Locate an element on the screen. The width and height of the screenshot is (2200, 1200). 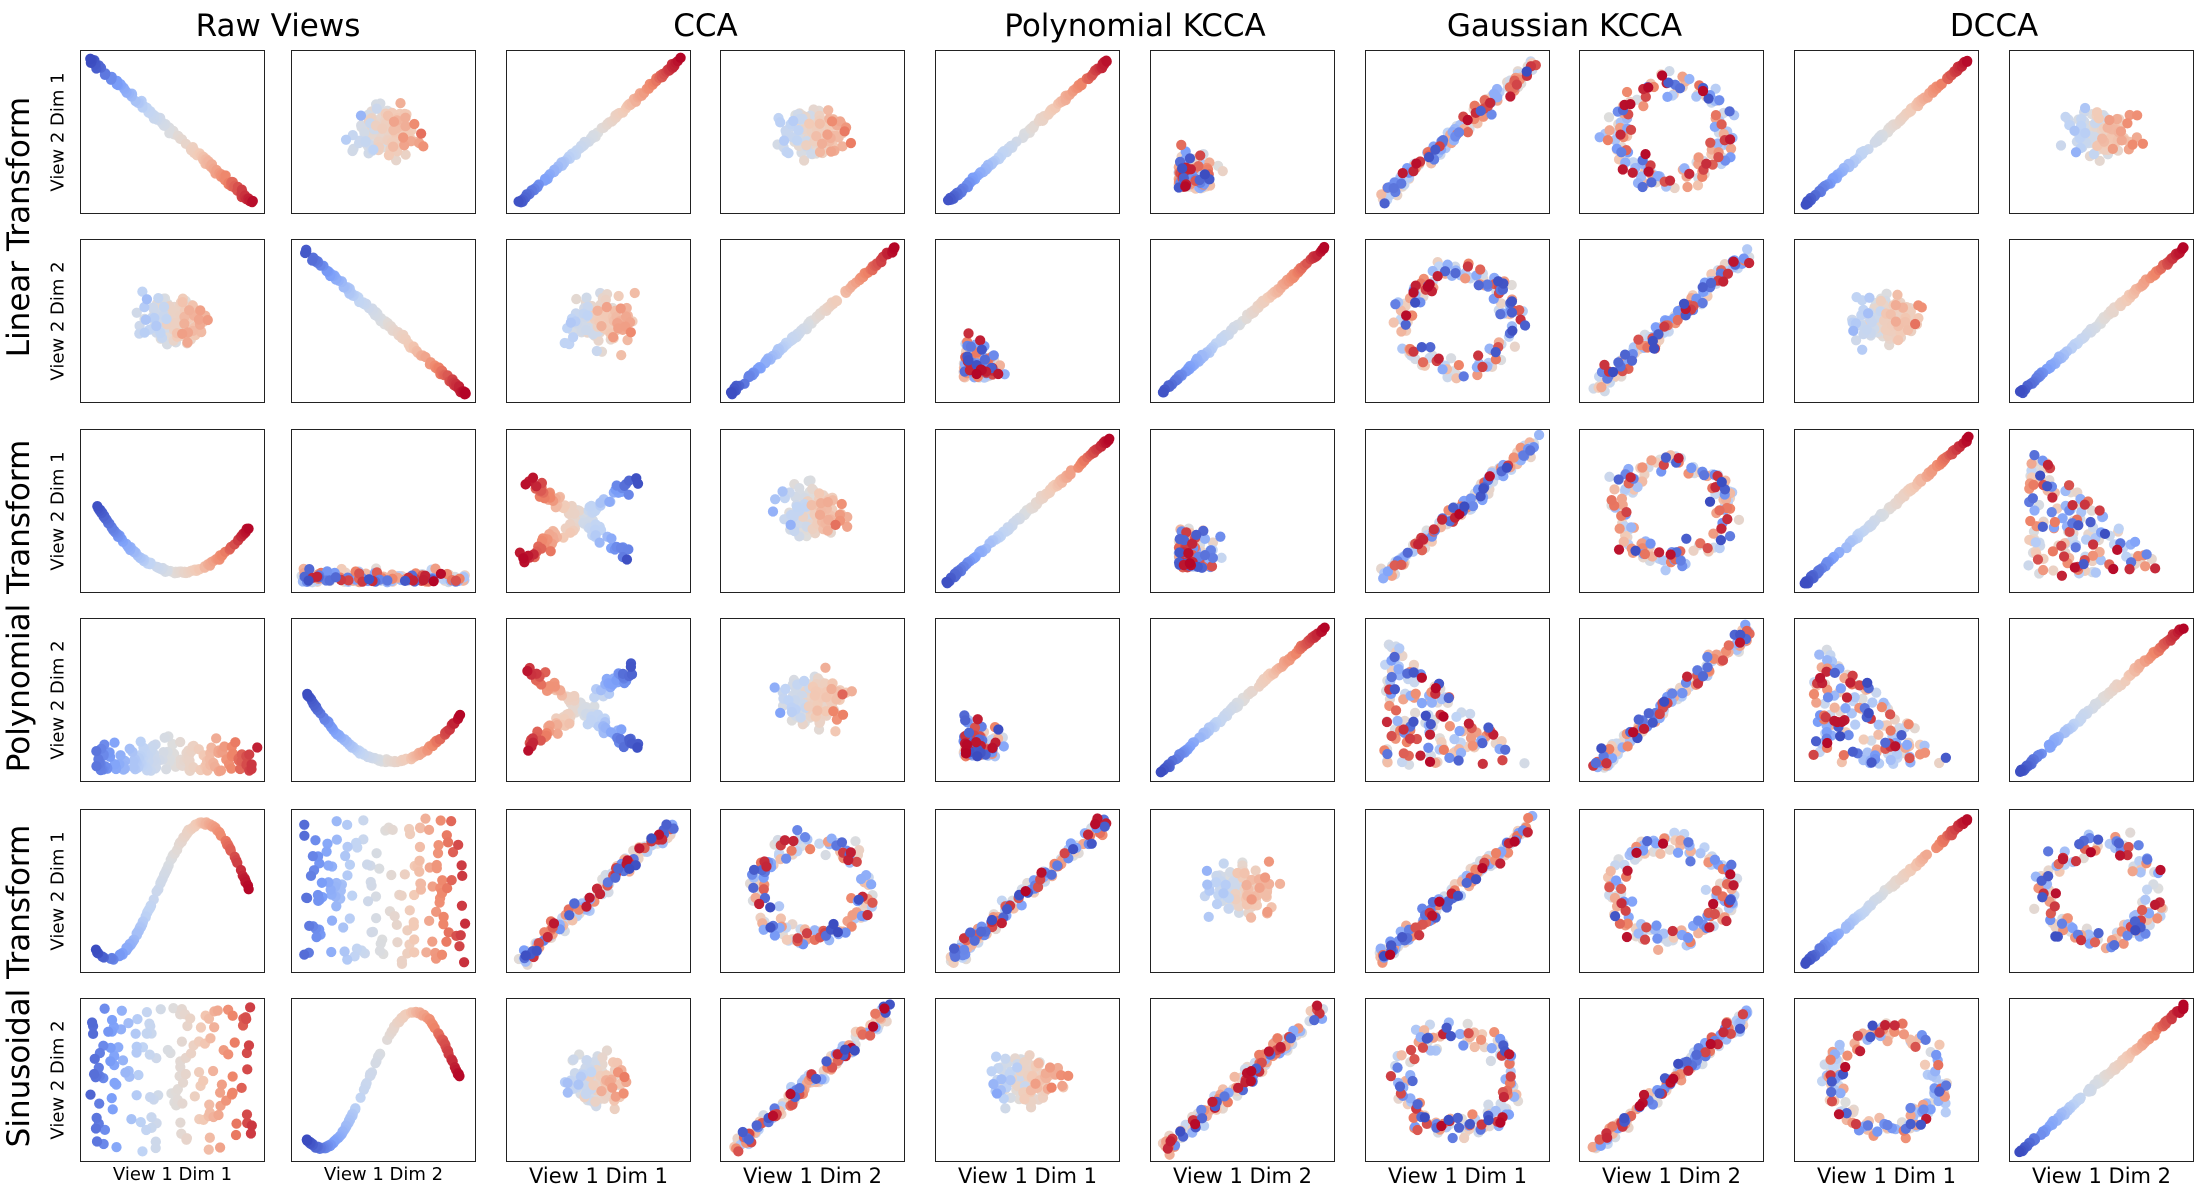
scatter-plot-r2-c1 is located at coordinates (383, 575).